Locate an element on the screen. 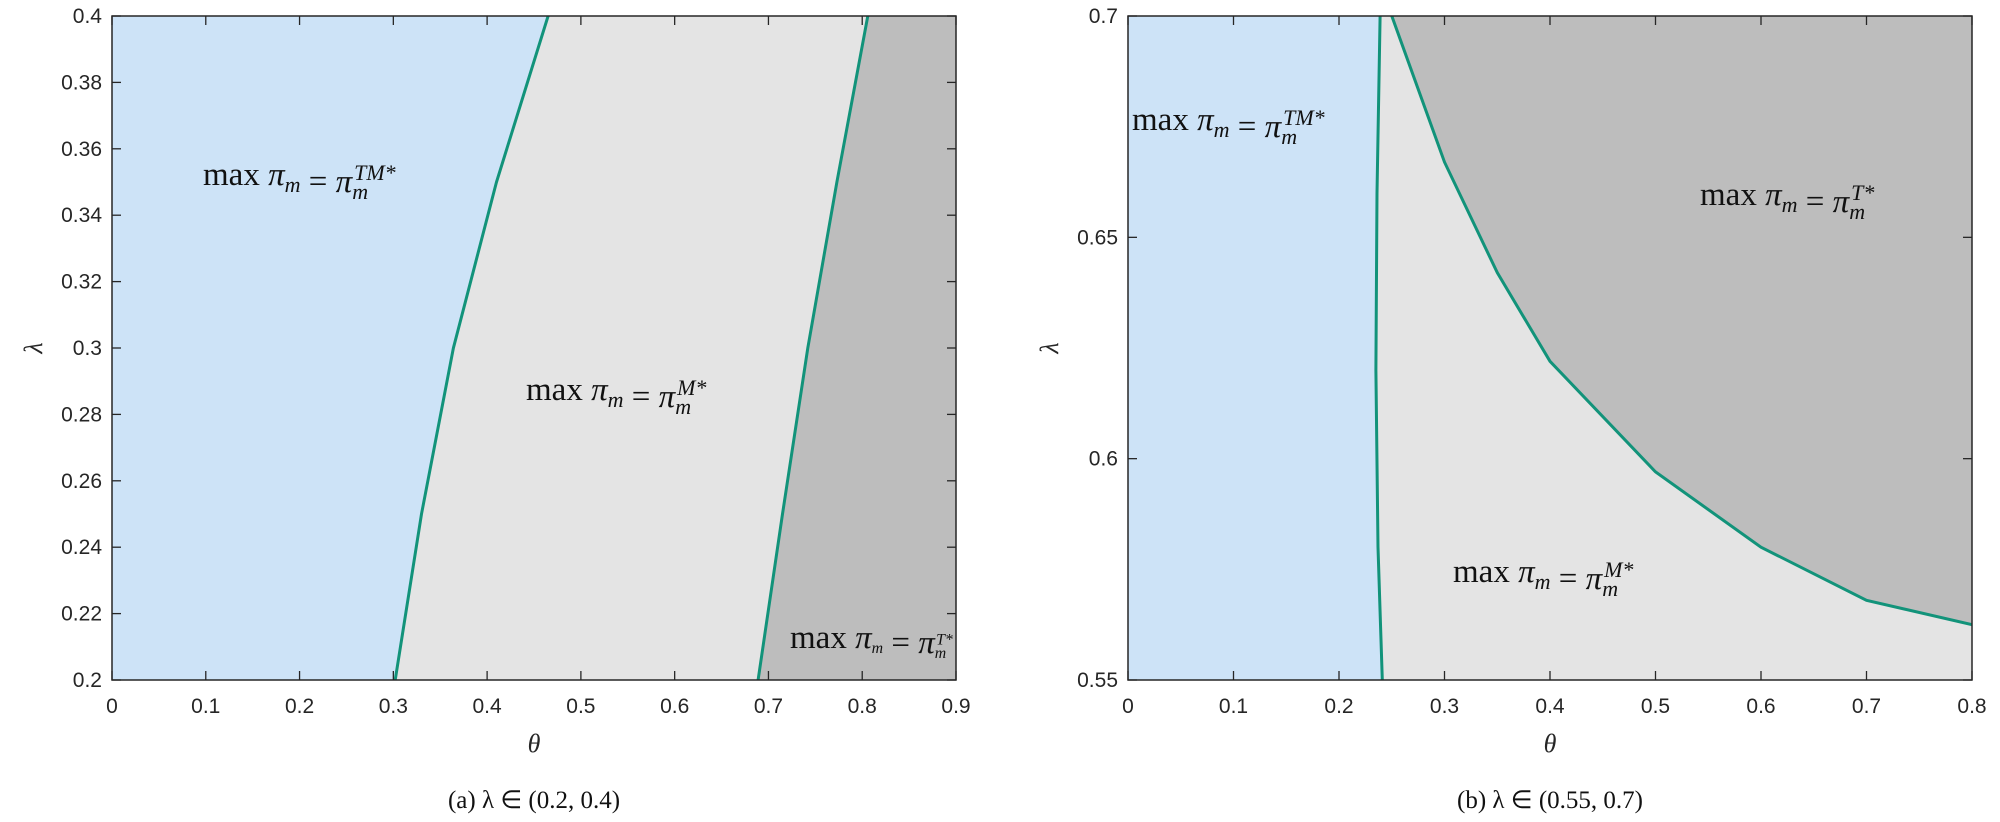  region-fill-left is located at coordinates (1255, 348).